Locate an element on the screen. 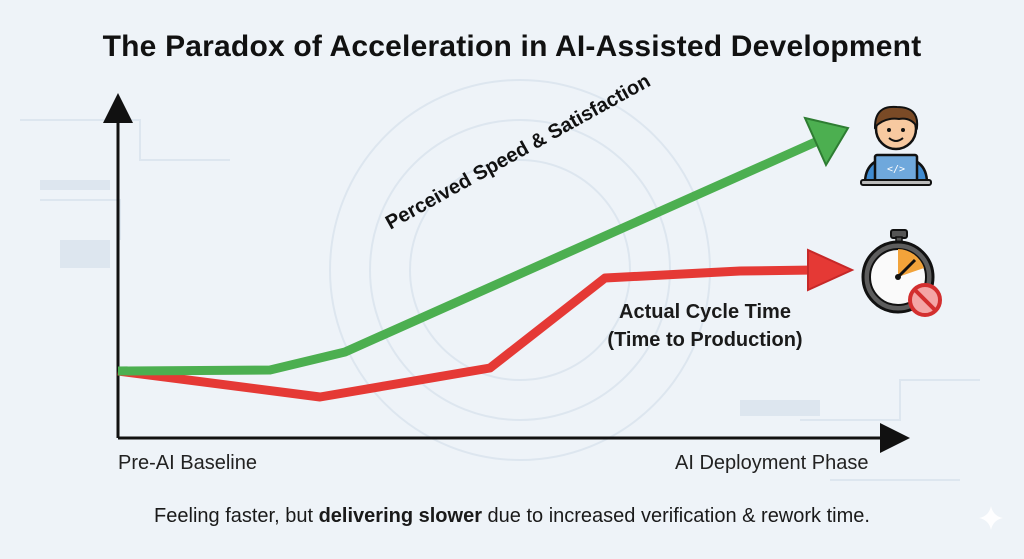 This screenshot has width=1024, height=559. stopwatch-with-no-sign-icon is located at coordinates (901, 273).